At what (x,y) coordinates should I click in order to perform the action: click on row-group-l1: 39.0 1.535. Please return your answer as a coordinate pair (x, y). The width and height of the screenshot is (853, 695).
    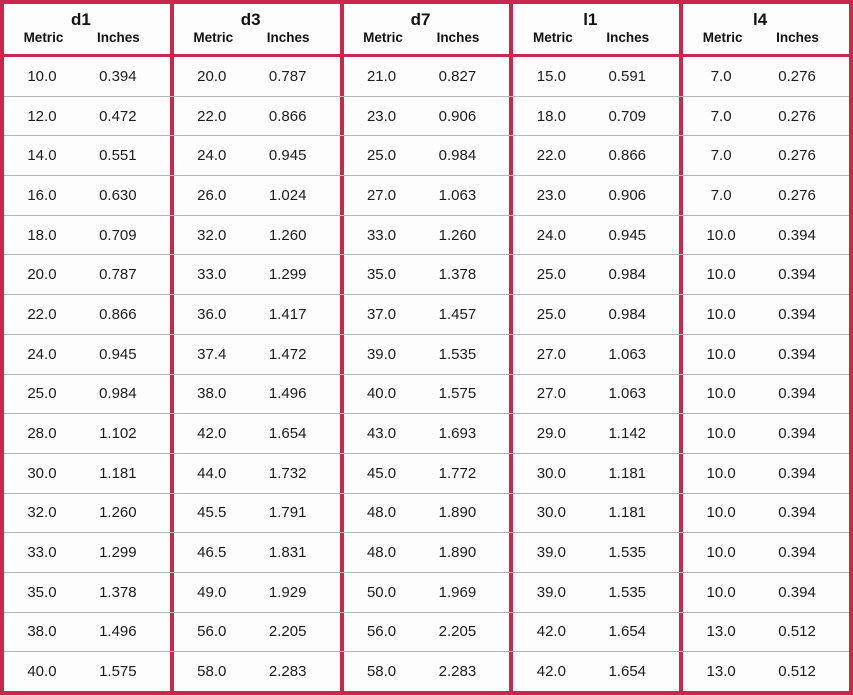
    Looking at the image, I should click on (598, 592).